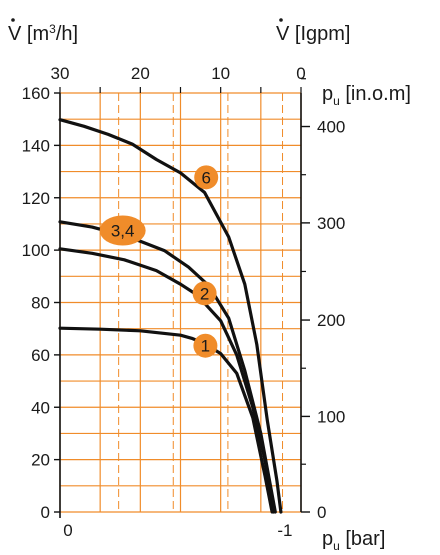  What do you see at coordinates (45, 512) in the screenshot?
I see `left-tick-label: 0` at bounding box center [45, 512].